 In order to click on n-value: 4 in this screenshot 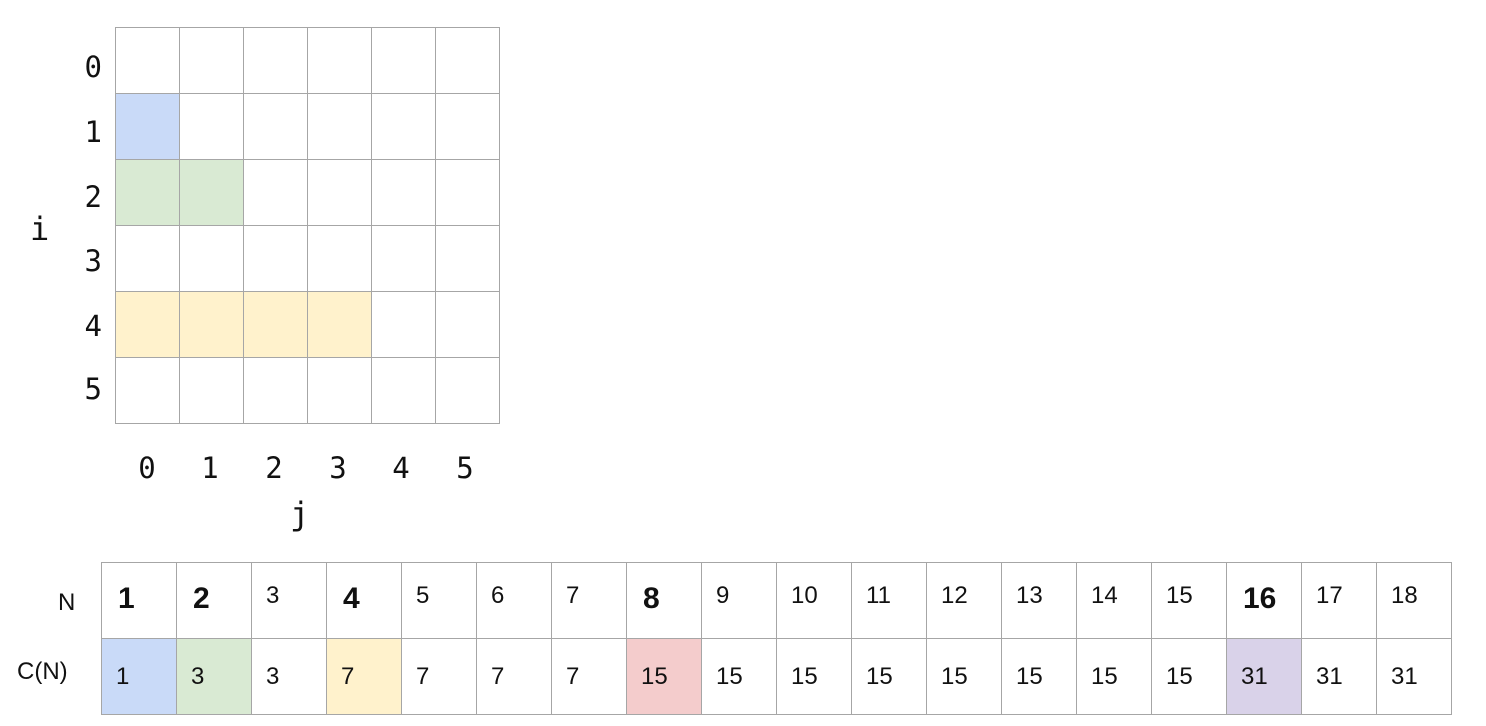, I will do `click(351, 598)`.